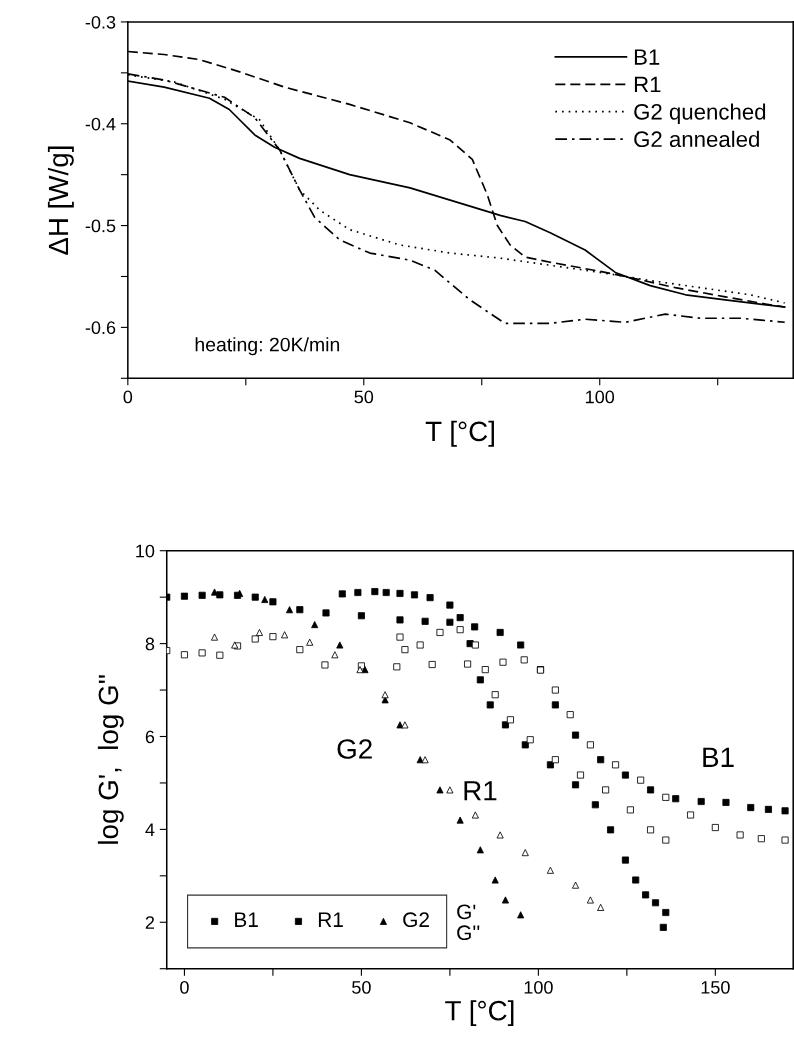 Image resolution: width=794 pixels, height=1045 pixels. What do you see at coordinates (100, 328) in the screenshot?
I see `y-tick-label: -0.6` at bounding box center [100, 328].